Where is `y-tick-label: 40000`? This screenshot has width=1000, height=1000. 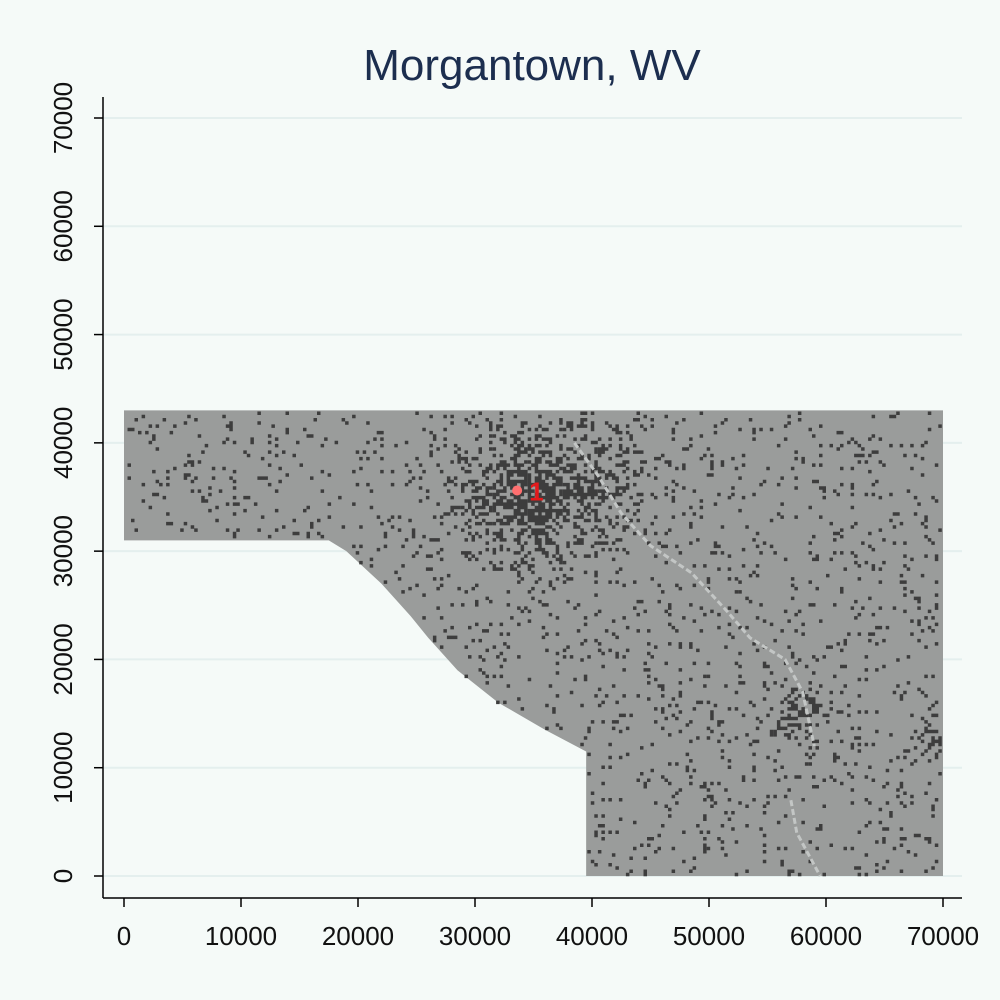 y-tick-label: 40000 is located at coordinates (63, 443).